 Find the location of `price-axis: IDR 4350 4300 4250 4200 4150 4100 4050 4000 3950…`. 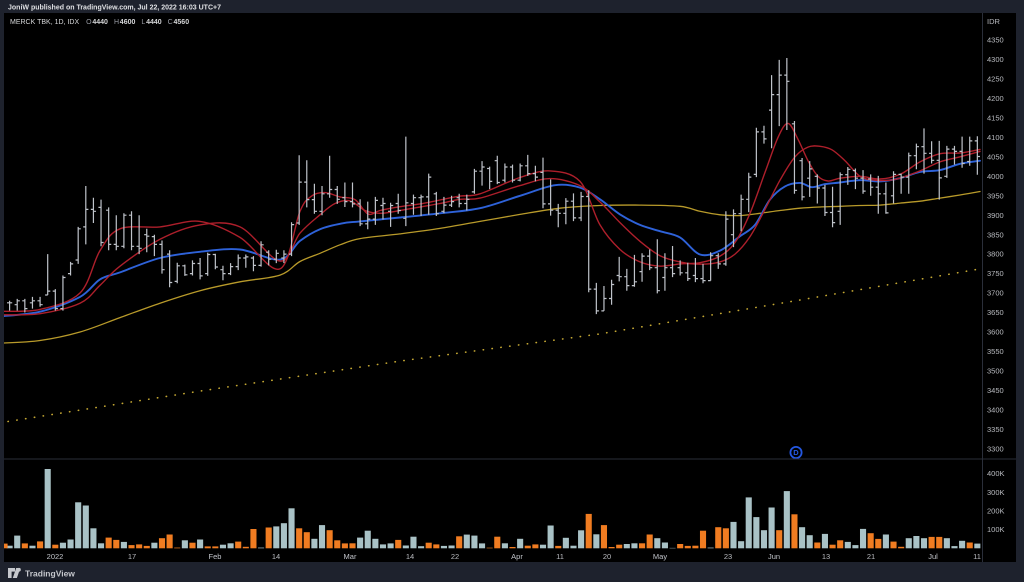

price-axis: IDR 4350 4300 4250 4200 4150 4100 4050 4000 3950… is located at coordinates (995, 235).